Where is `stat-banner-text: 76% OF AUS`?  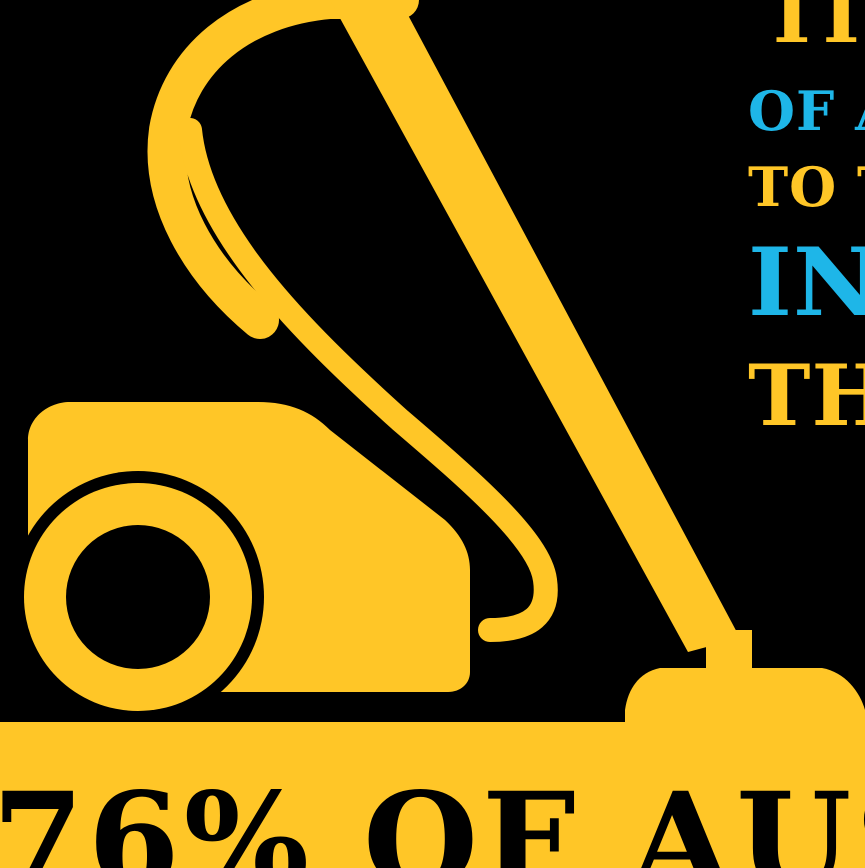 stat-banner-text: 76% OF AUS is located at coordinates (432, 816).